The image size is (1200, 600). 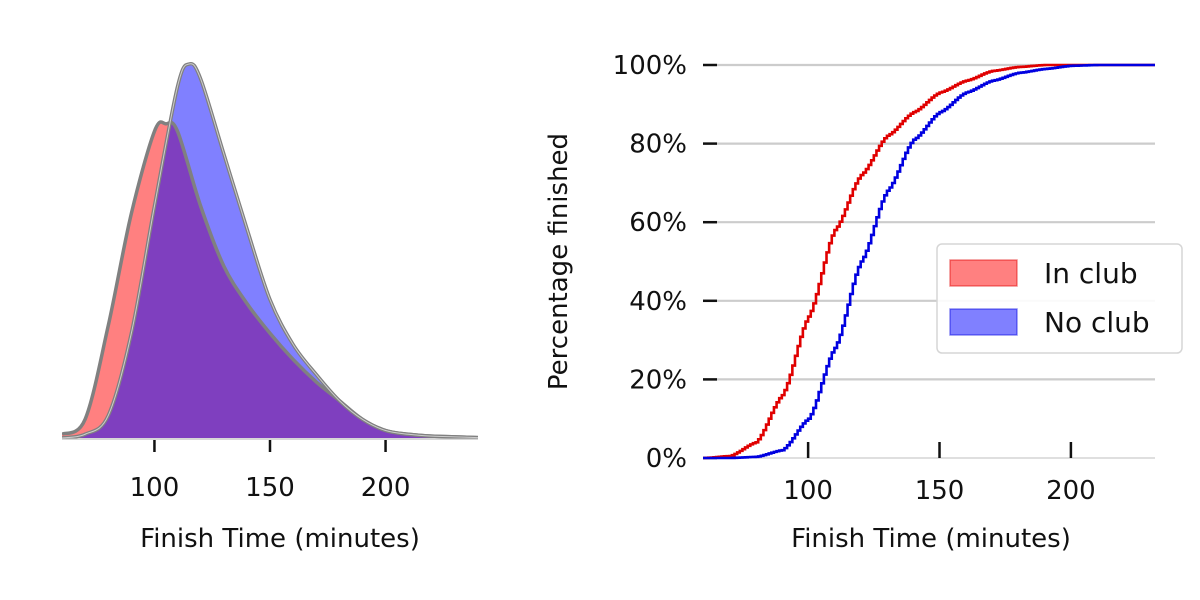 I want to click on density-x-axis-label: Finish Time (minutes), so click(x=280, y=539).